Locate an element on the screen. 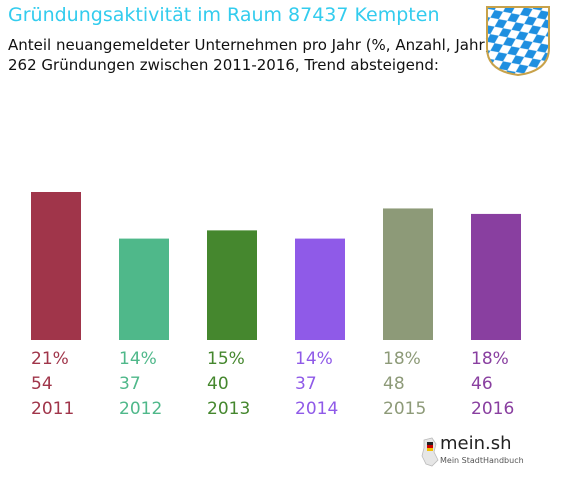 The image size is (562, 482). bavarian-crest-icon is located at coordinates (518, 41).